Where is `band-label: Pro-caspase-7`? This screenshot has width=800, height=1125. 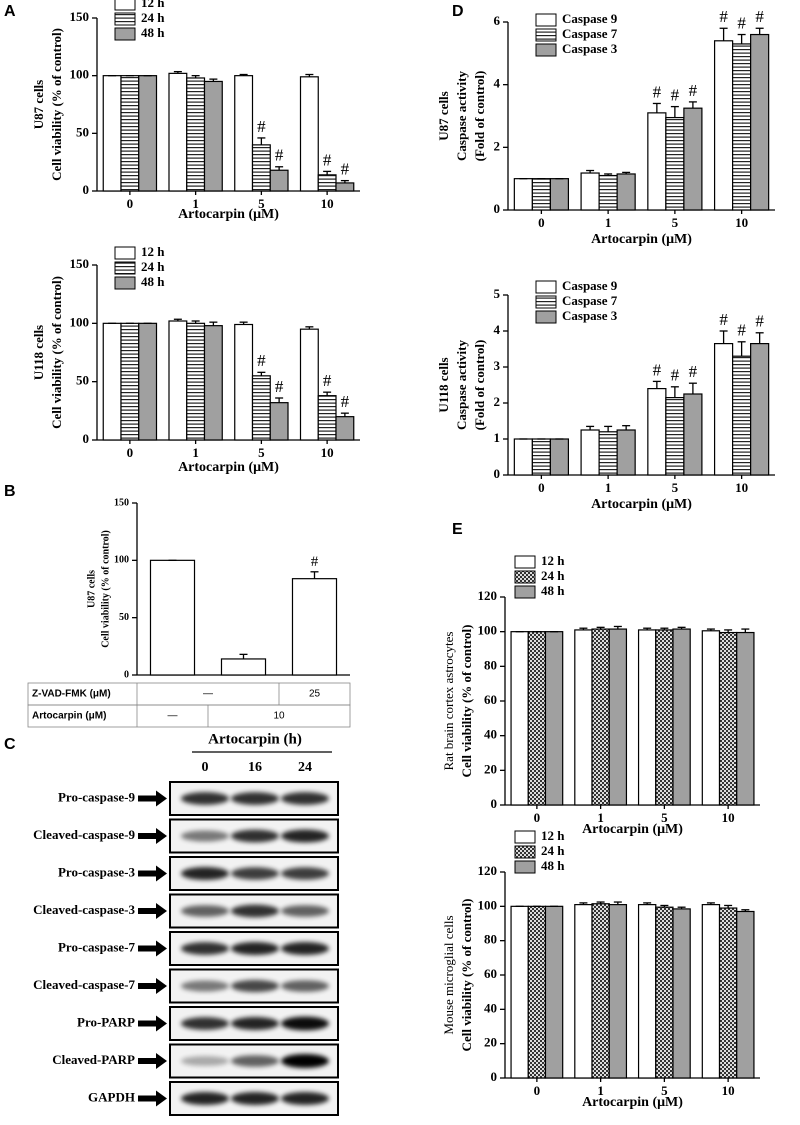
band-label: Pro-caspase-7 is located at coordinates (97, 946).